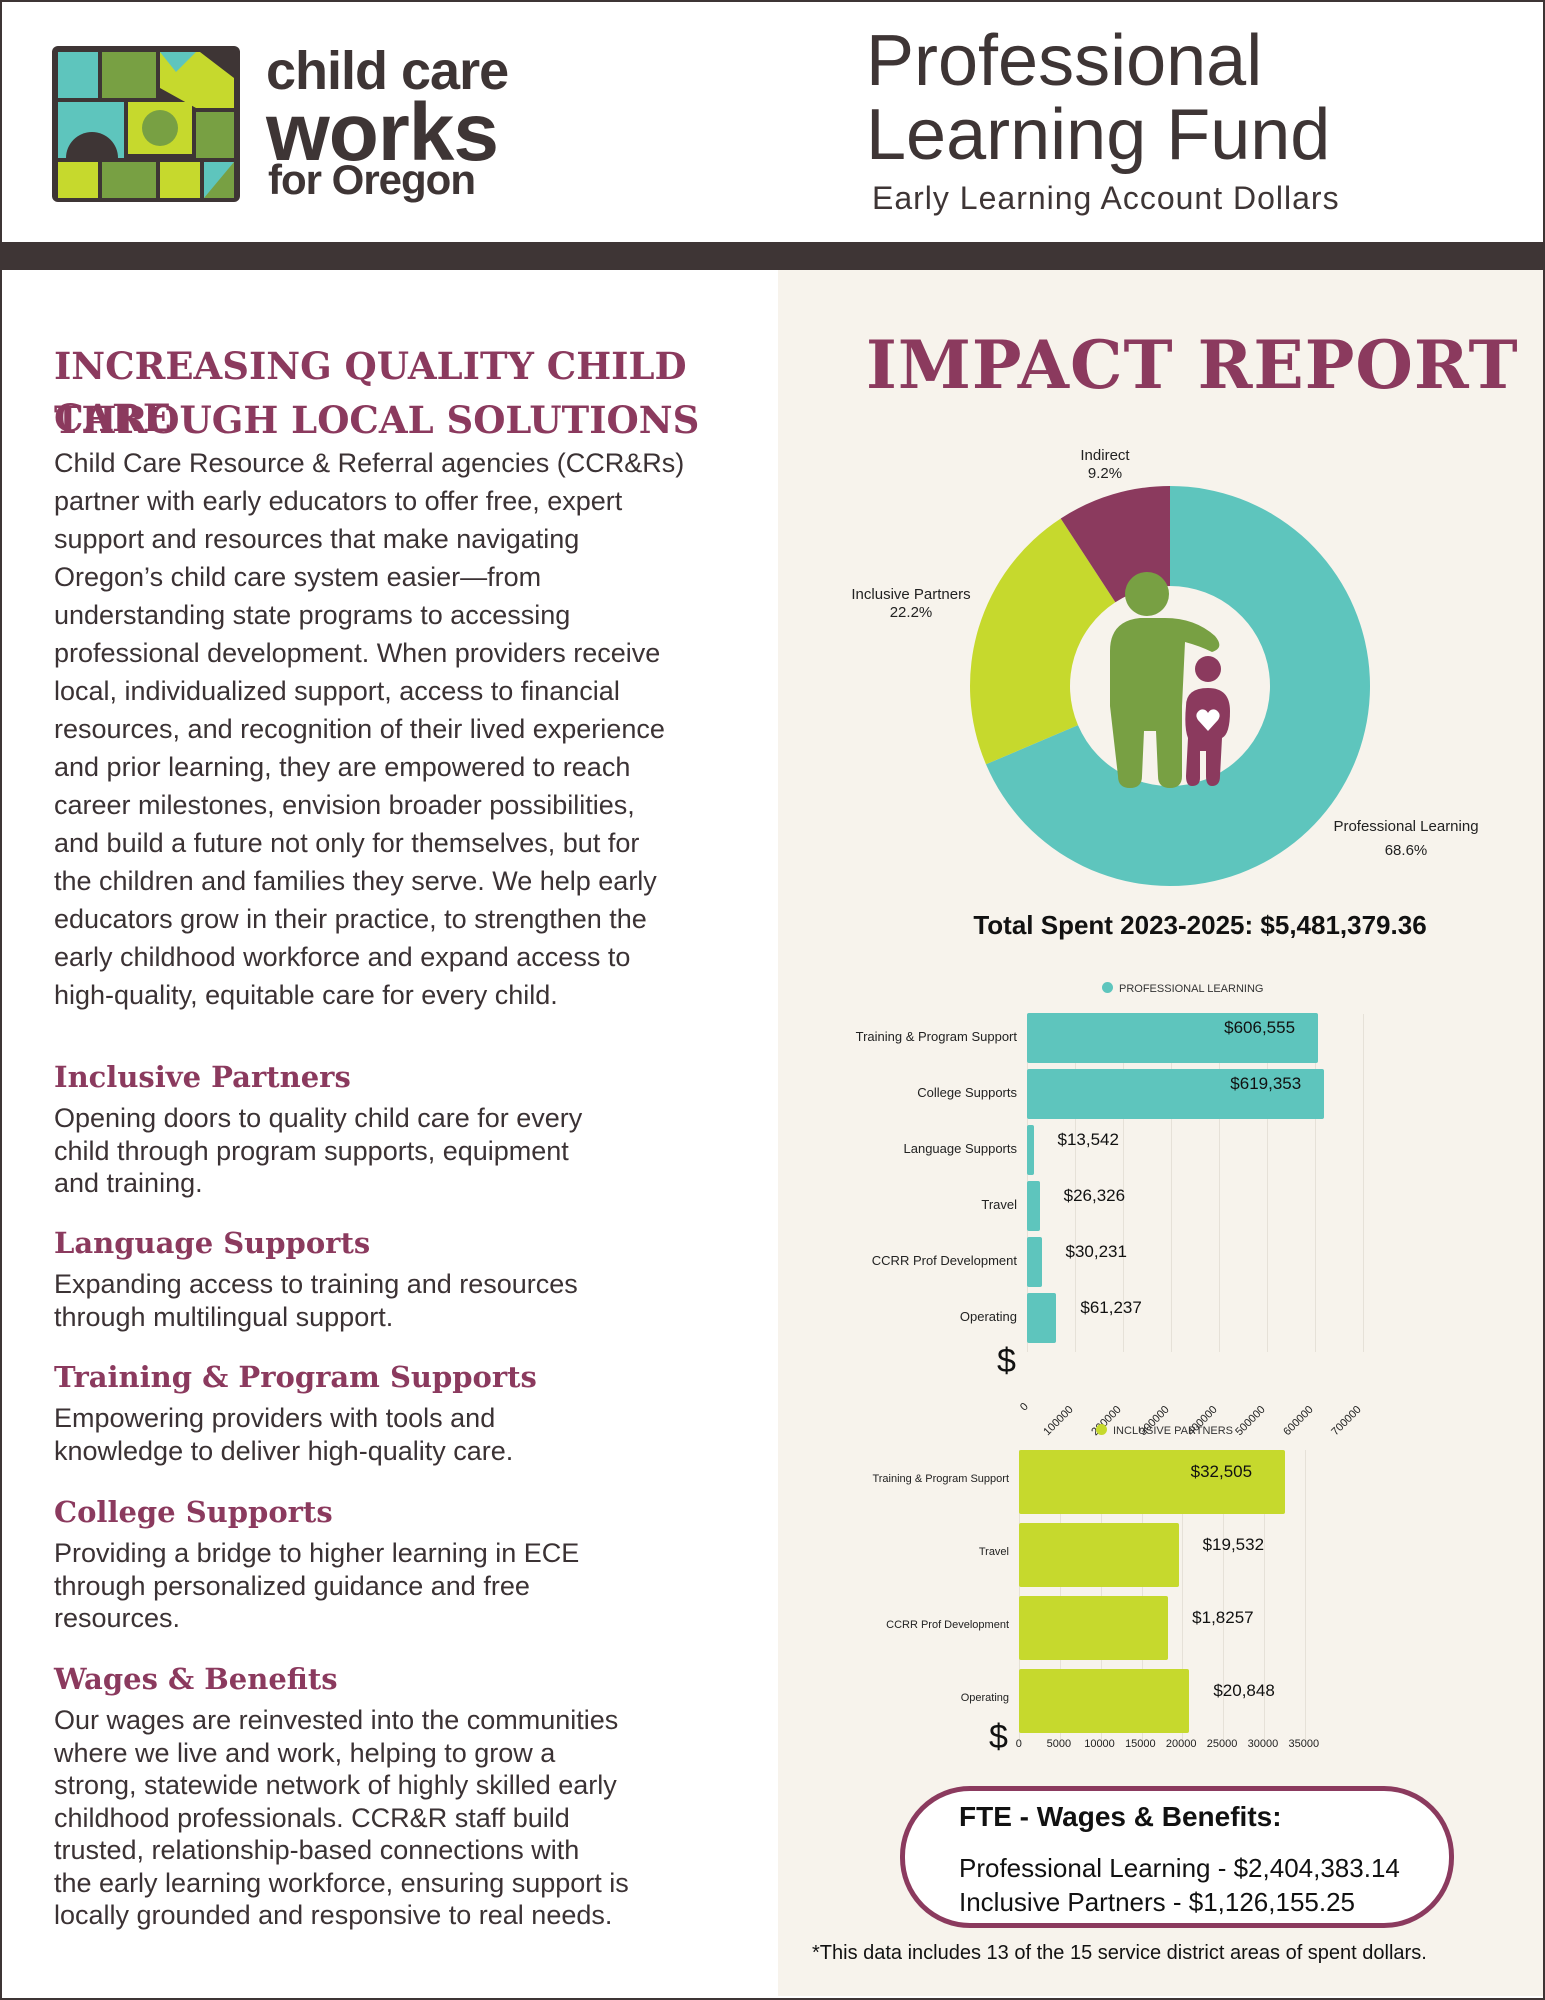 This screenshot has height=2000, width=1545. Describe the element at coordinates (1192, 365) in the screenshot. I see `impact-report-title: IMPACT REPORT` at that location.